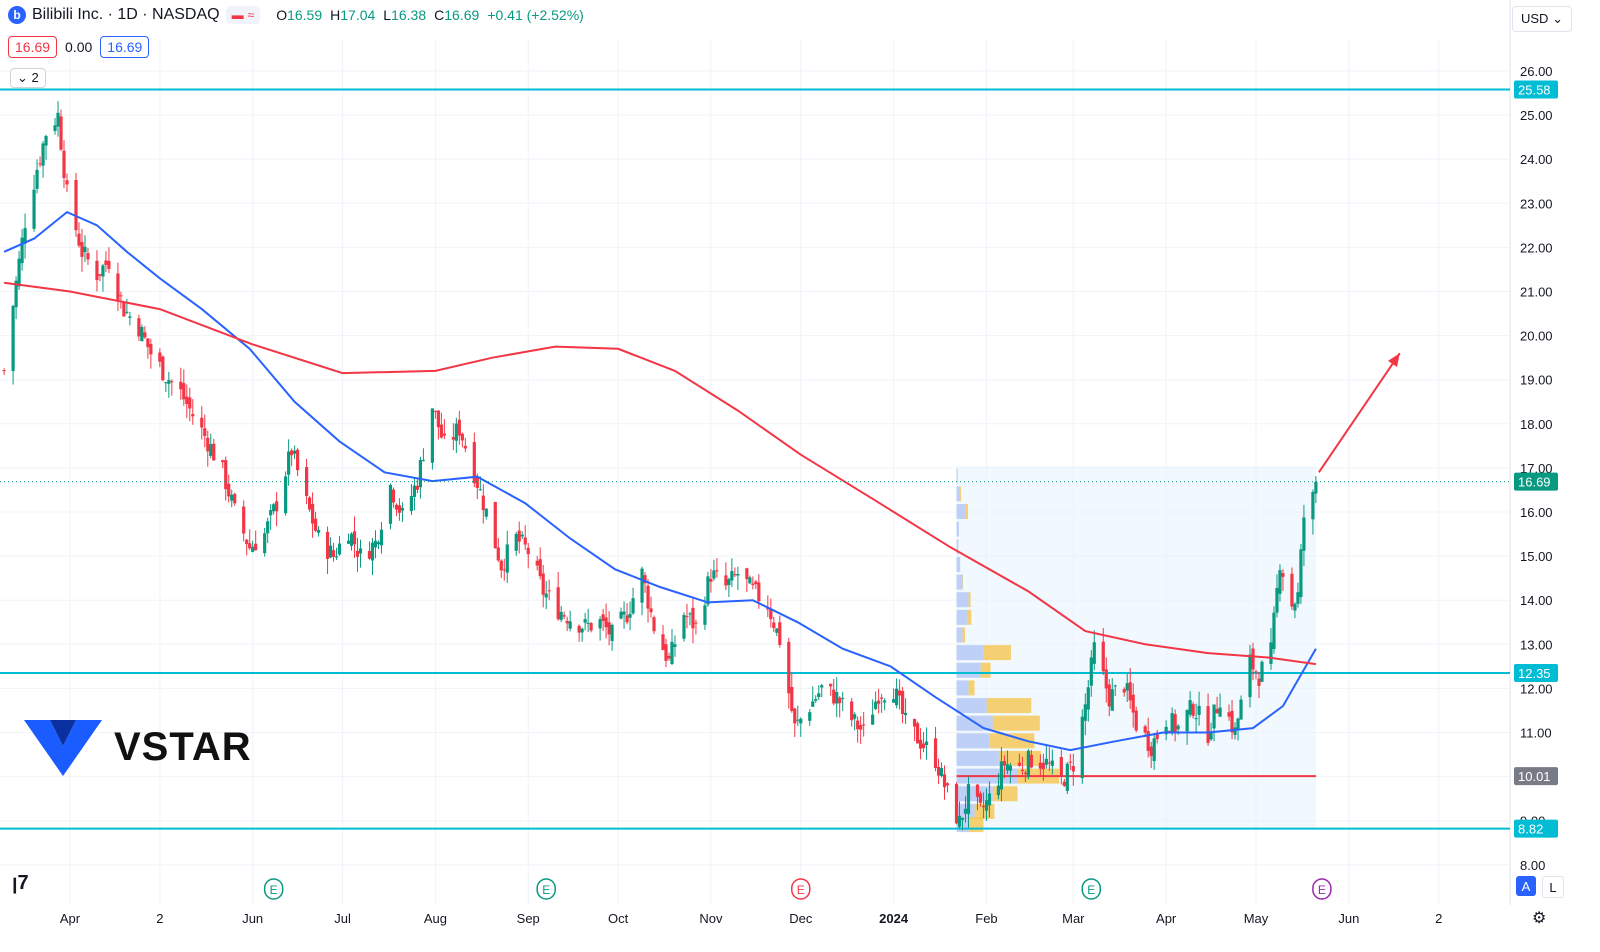  I want to click on low-key: L, so click(387, 15).